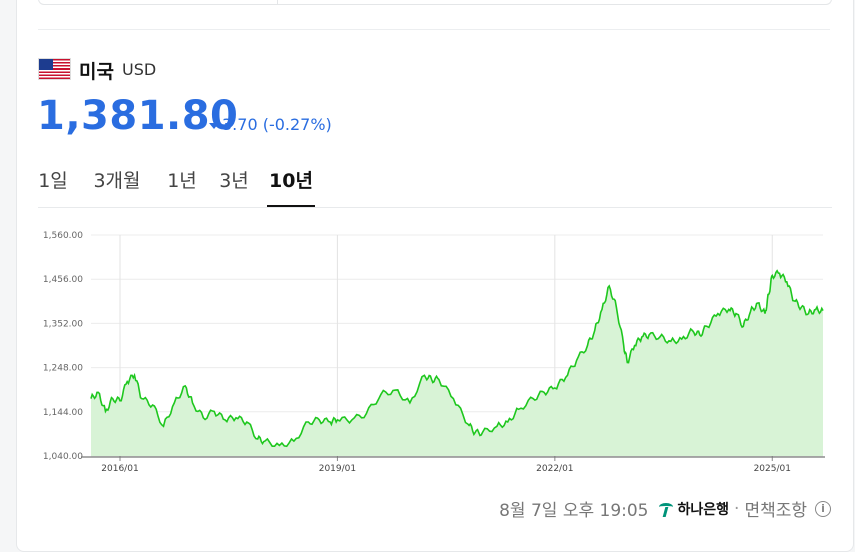 The height and width of the screenshot is (552, 855). I want to click on country-name: 미국, so click(96, 72).